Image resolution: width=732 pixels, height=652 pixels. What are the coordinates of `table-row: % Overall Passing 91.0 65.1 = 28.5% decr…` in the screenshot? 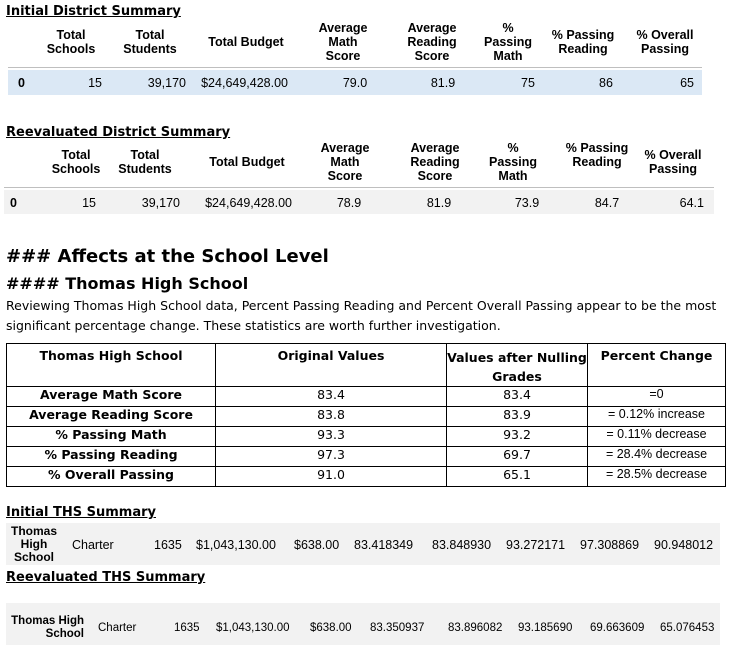 It's located at (366, 476).